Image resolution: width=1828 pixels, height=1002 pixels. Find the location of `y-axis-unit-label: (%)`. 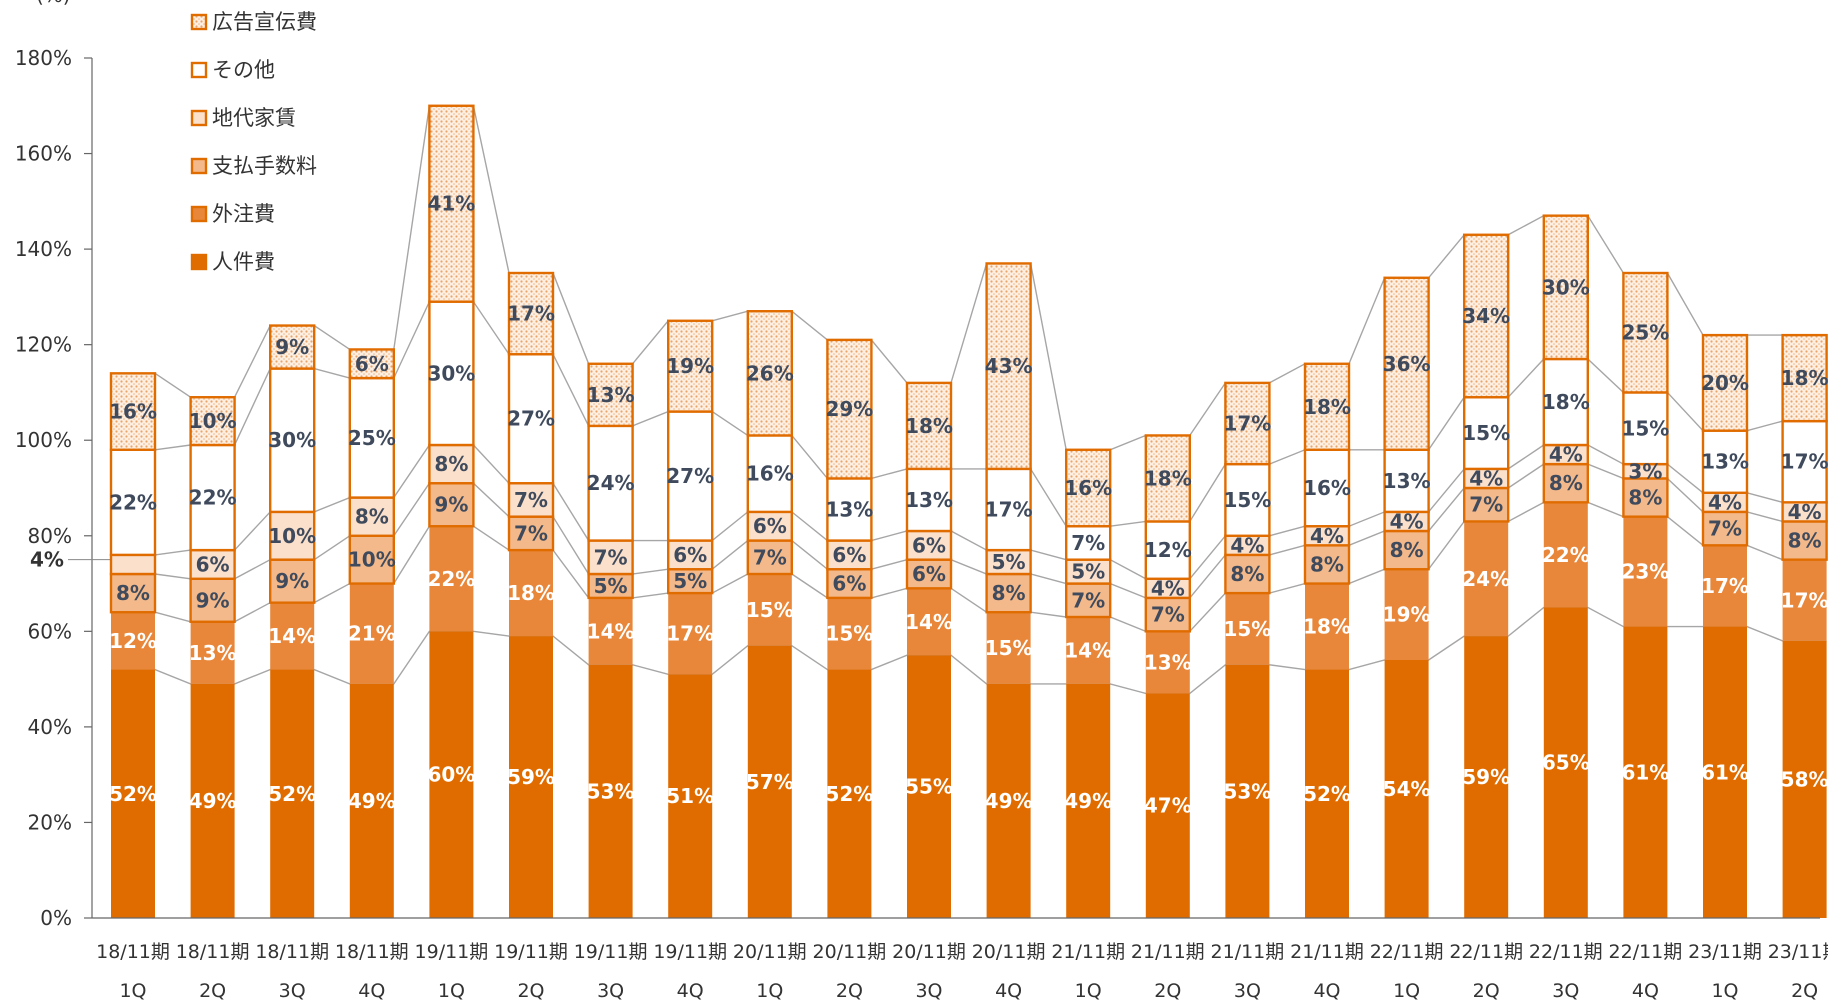

y-axis-unit-label: (%) is located at coordinates (53, 3).